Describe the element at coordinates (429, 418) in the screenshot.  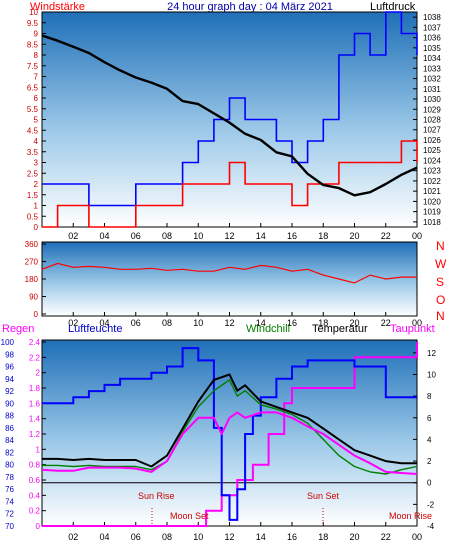
I see `temp-y-tick-label: 6` at that location.